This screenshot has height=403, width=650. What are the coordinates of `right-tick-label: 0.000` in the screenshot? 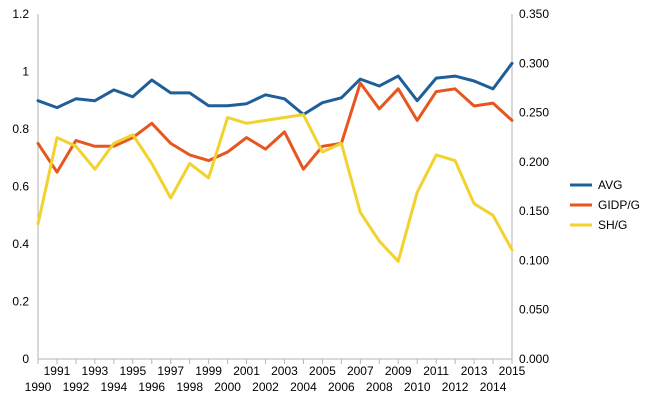 It's located at (534, 359).